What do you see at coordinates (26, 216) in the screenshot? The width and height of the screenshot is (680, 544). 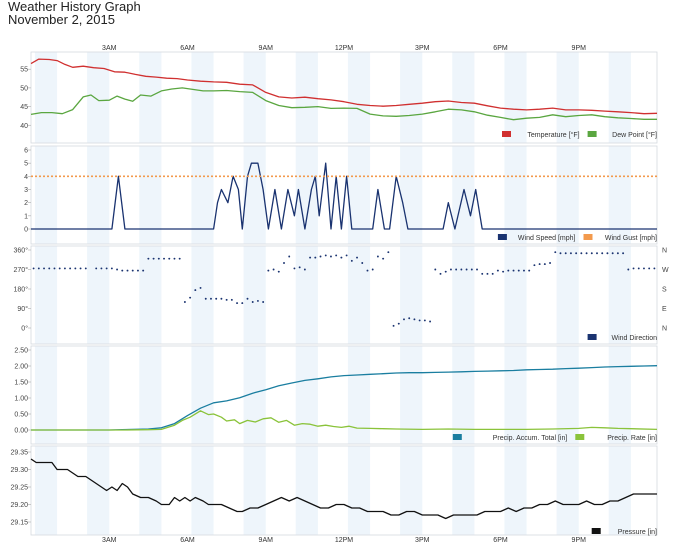 I see `y-tick-label: 1` at bounding box center [26, 216].